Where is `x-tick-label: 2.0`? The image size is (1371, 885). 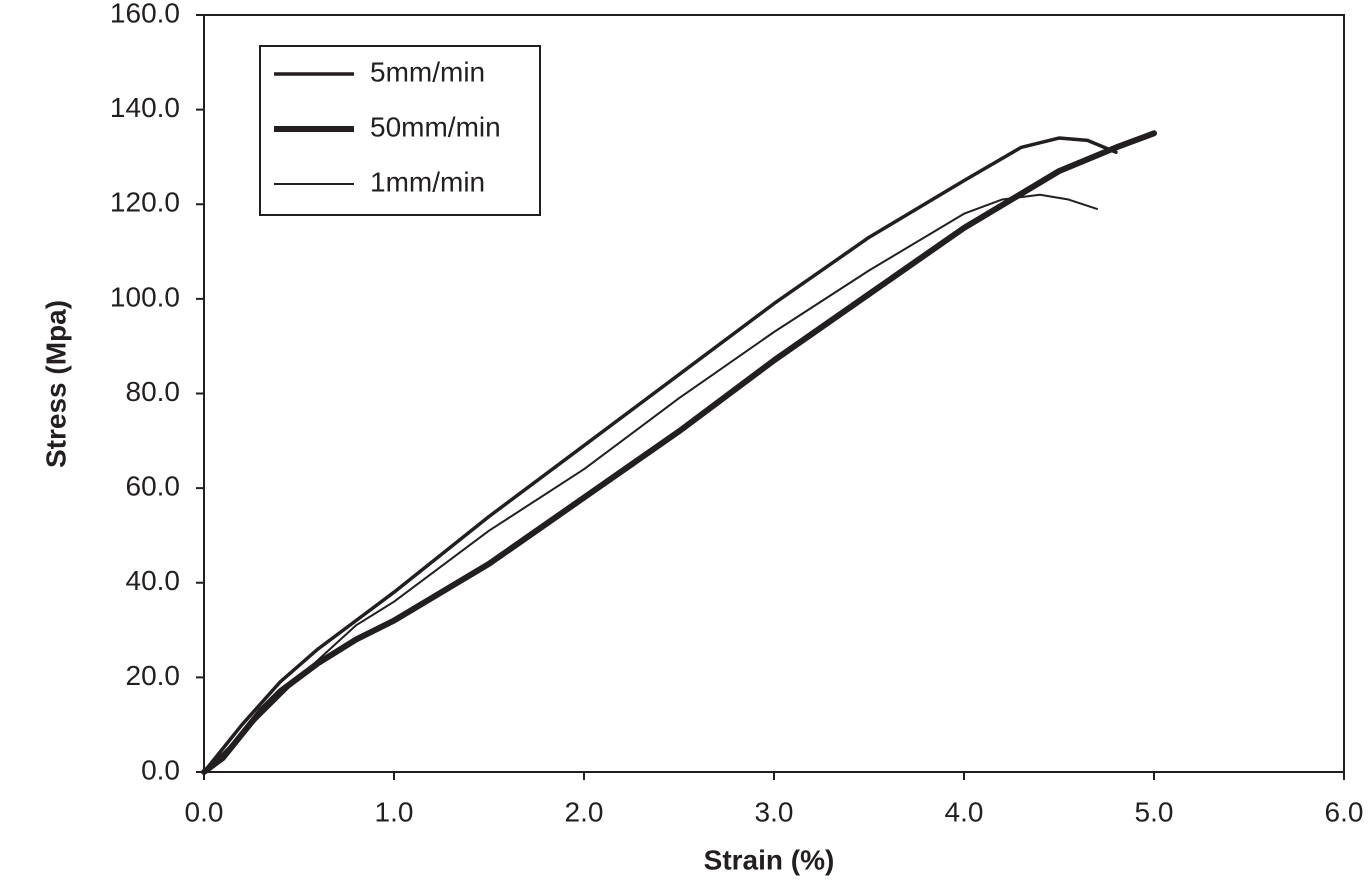 x-tick-label: 2.0 is located at coordinates (584, 811).